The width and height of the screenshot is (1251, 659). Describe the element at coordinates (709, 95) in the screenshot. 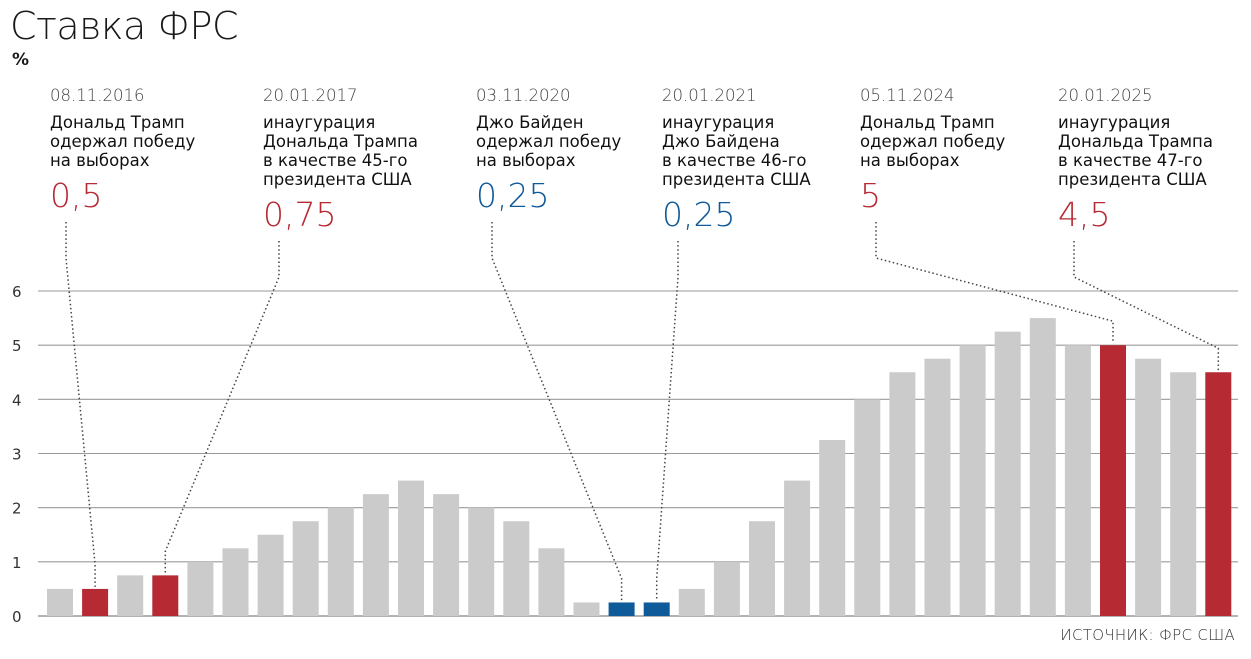

I see `event-date: 20.01.2021` at that location.